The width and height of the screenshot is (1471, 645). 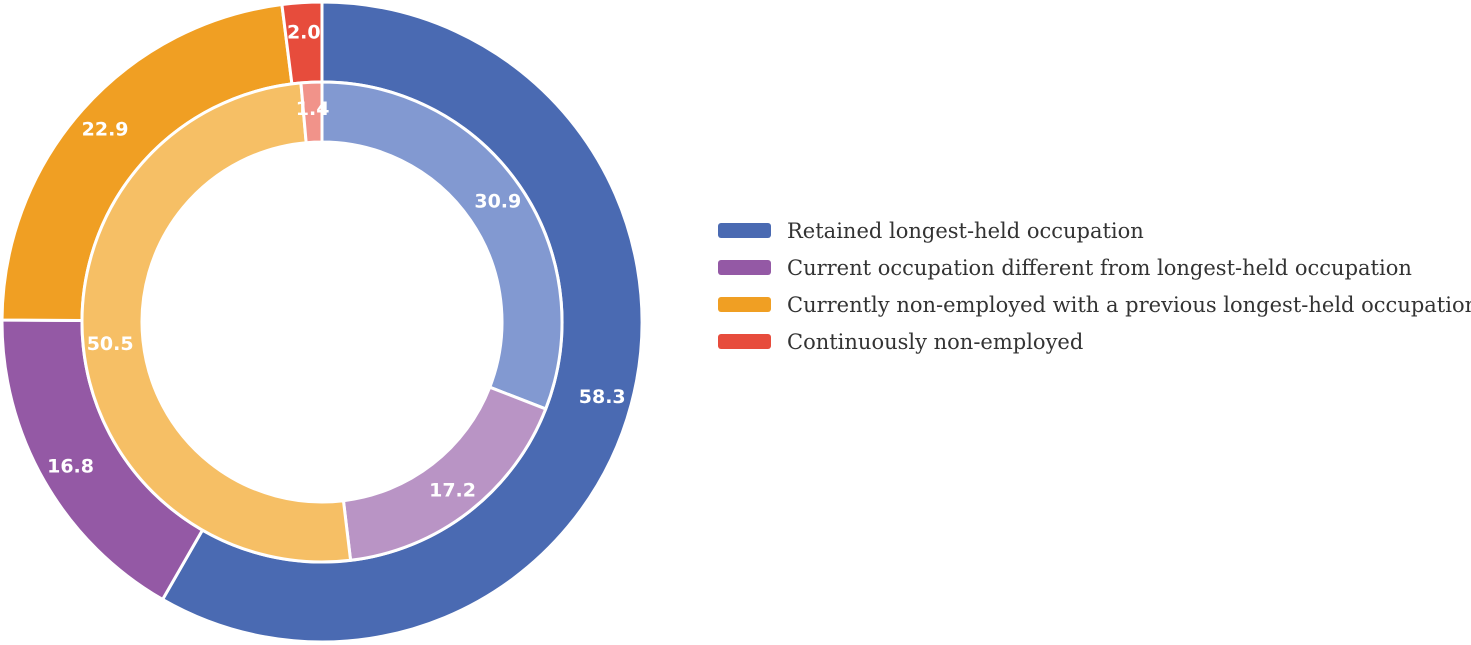 What do you see at coordinates (935, 341) in the screenshot?
I see `legend-label: Continuously non-employed` at bounding box center [935, 341].